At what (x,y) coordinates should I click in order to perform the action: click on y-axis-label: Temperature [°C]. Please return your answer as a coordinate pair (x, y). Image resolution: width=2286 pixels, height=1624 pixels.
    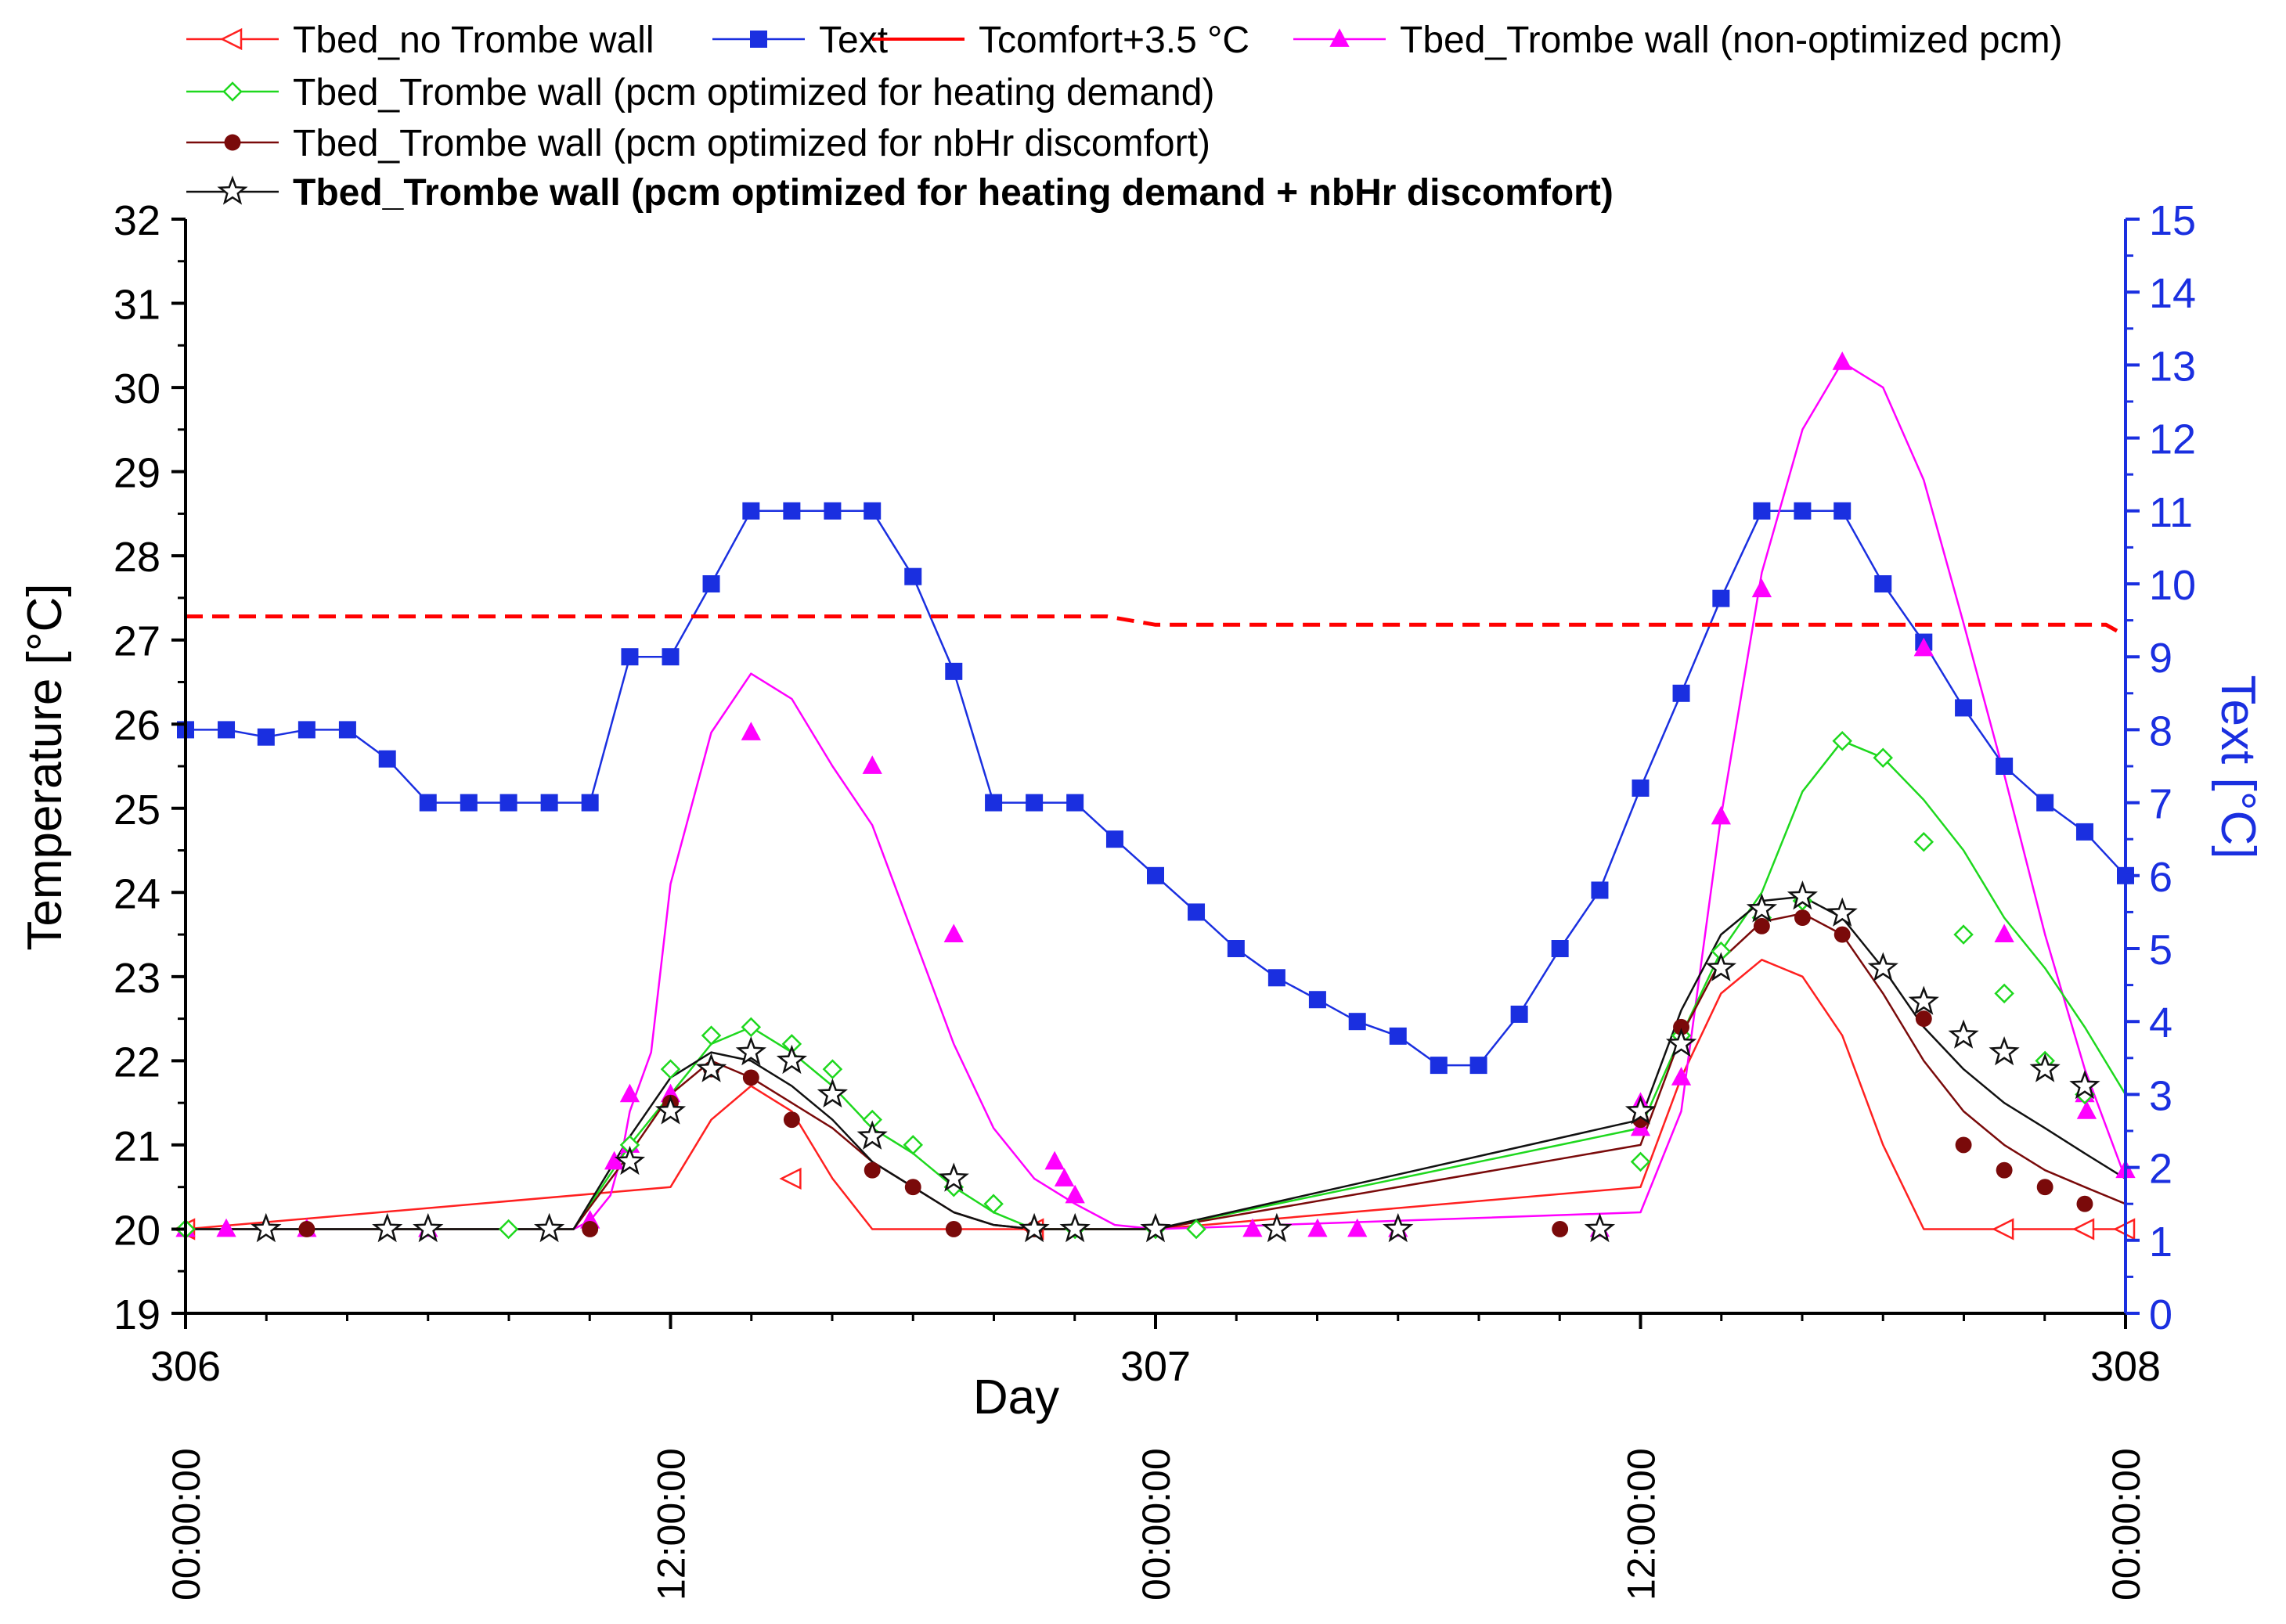
    Looking at the image, I should click on (45, 766).